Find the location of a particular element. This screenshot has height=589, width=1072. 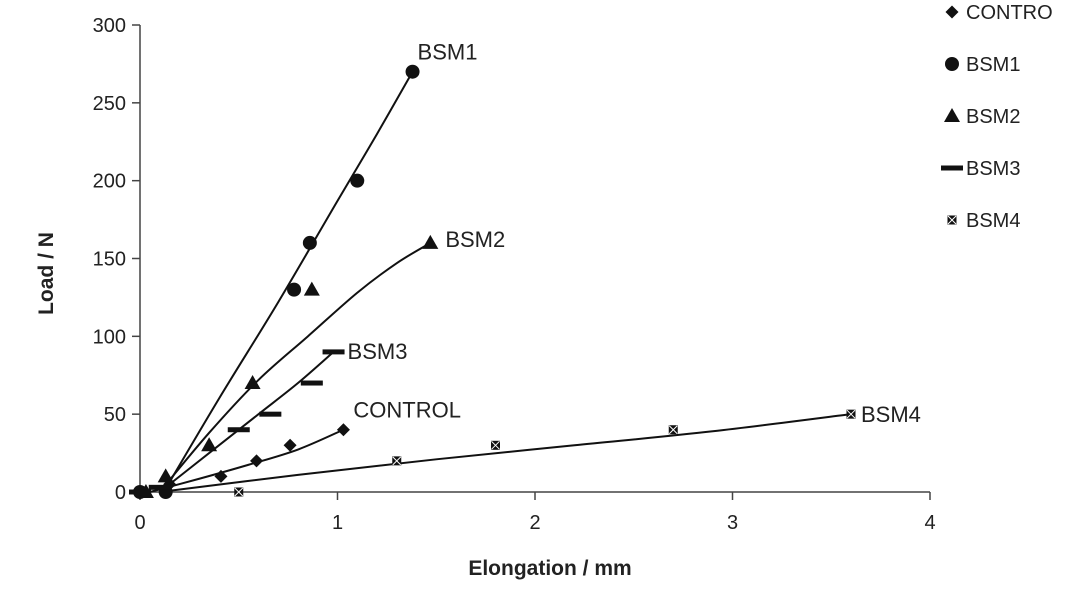

x-tick-label: 2 is located at coordinates (534, 523).